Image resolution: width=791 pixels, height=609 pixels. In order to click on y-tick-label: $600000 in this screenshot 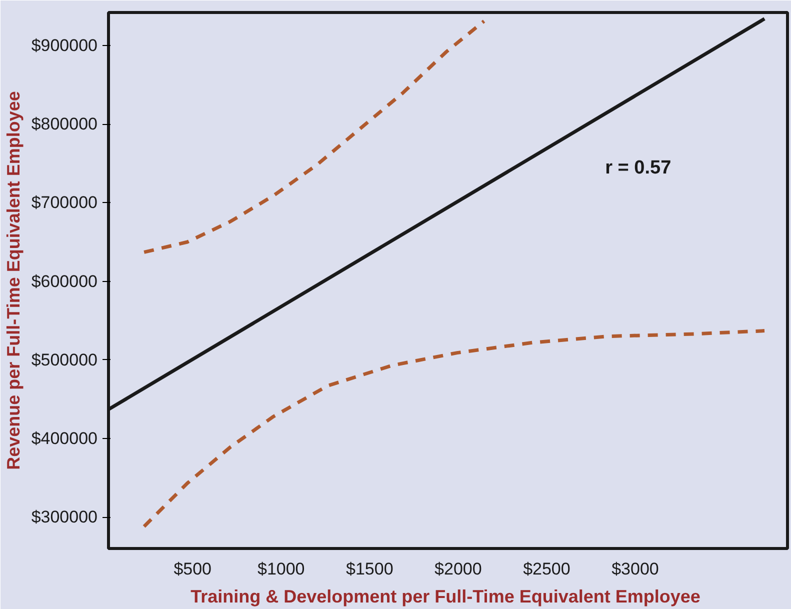, I will do `click(64, 281)`.